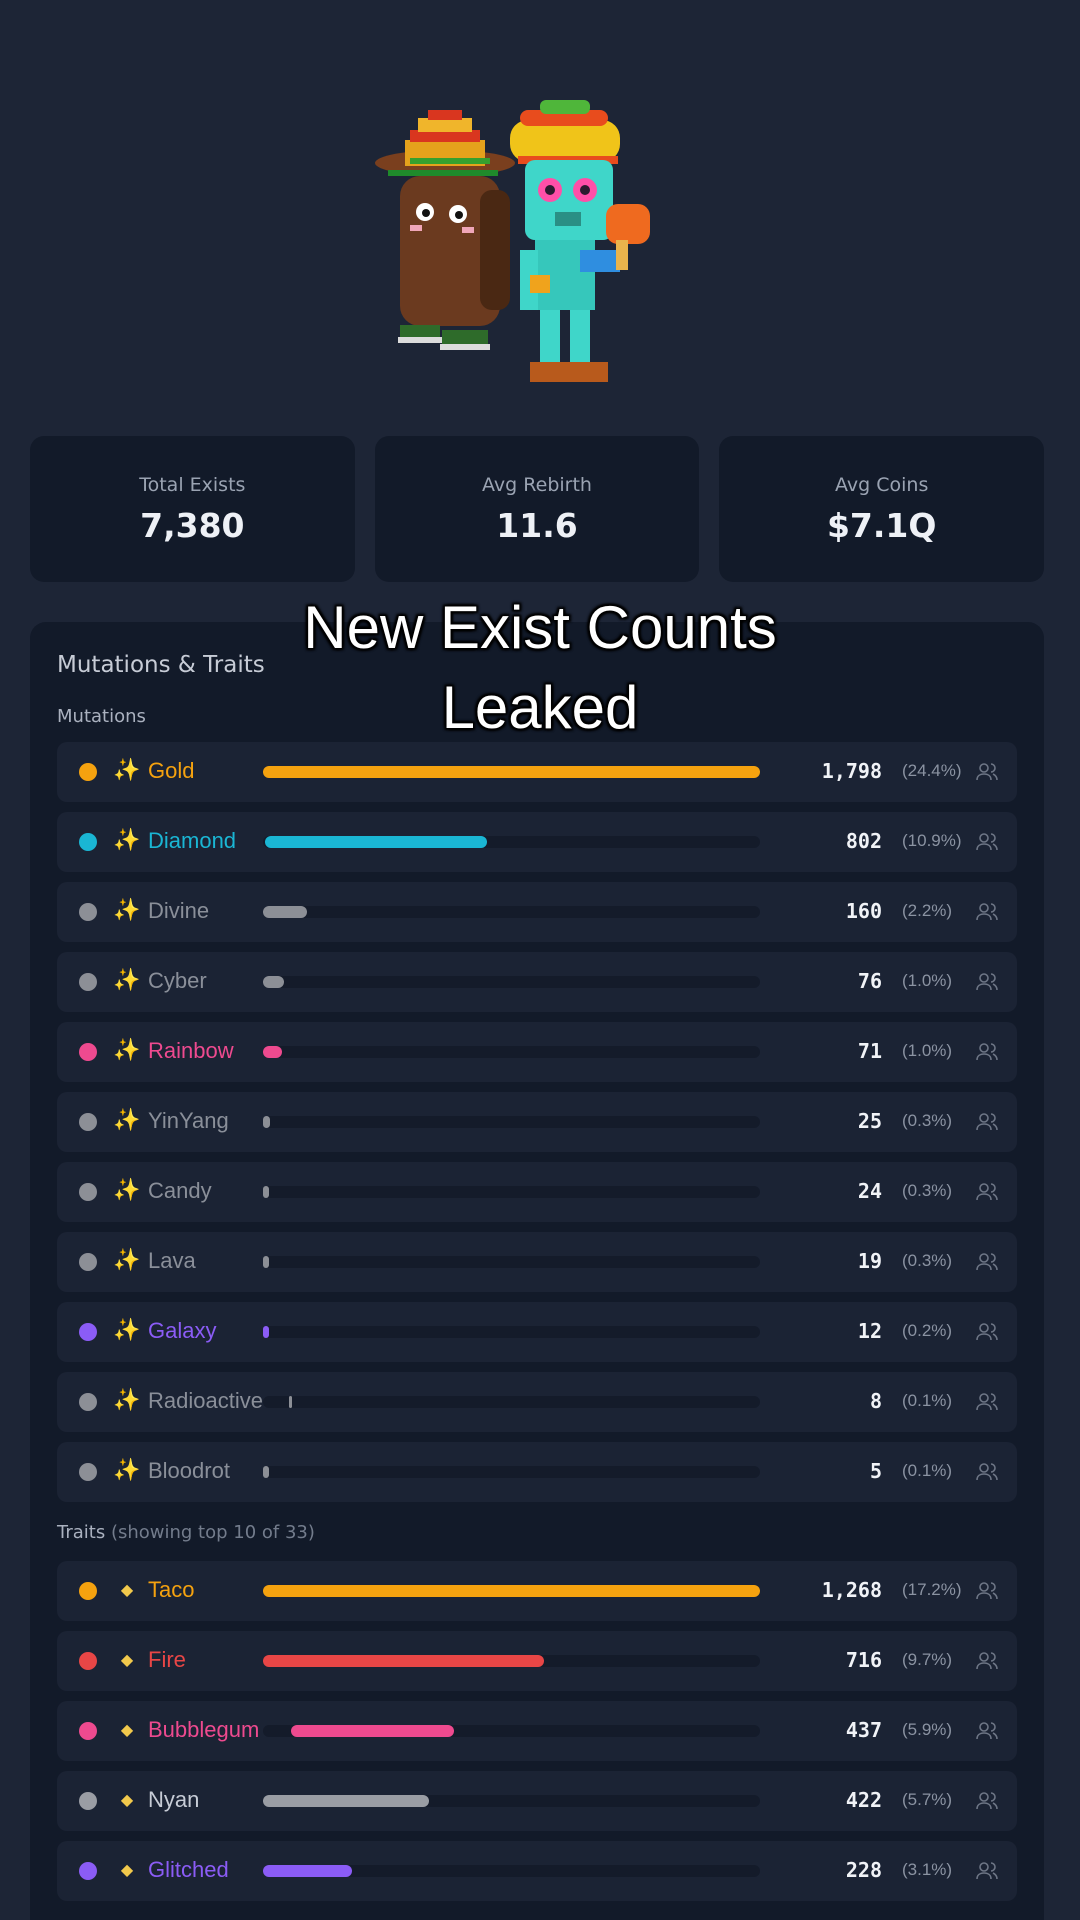 This screenshot has width=1080, height=1920. I want to click on mutations-row-gold: ✨ Gold 1,798 (24.4%), so click(537, 772).